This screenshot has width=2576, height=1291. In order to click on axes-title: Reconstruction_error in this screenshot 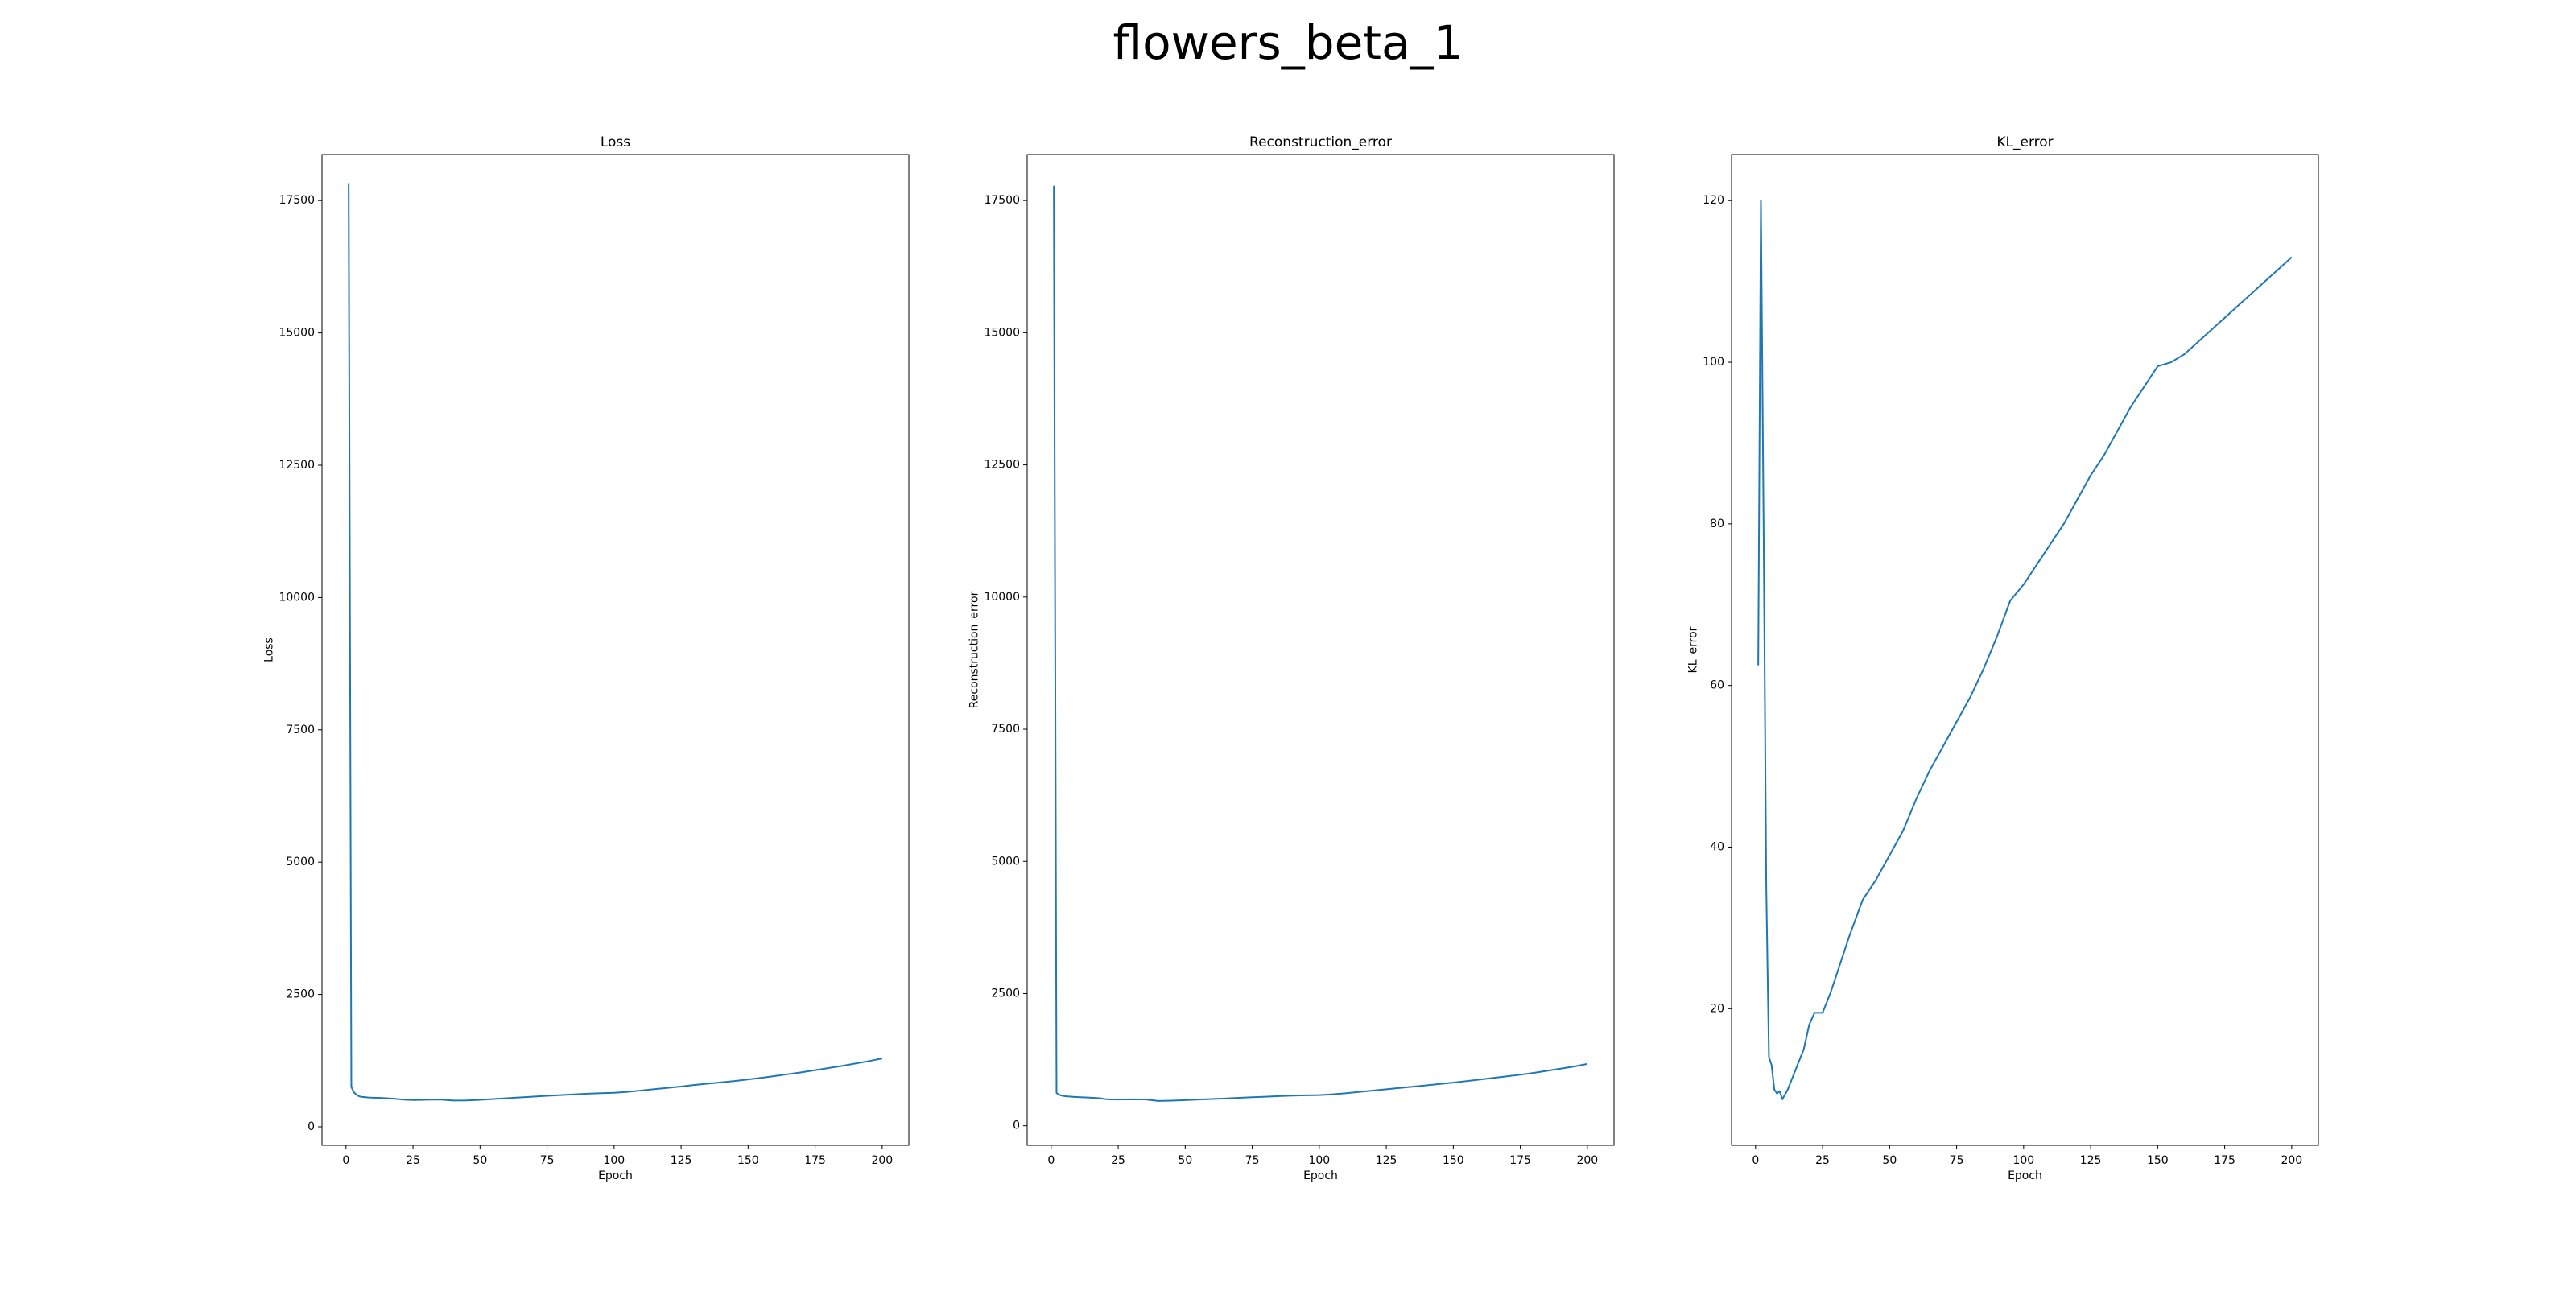, I will do `click(1320, 142)`.